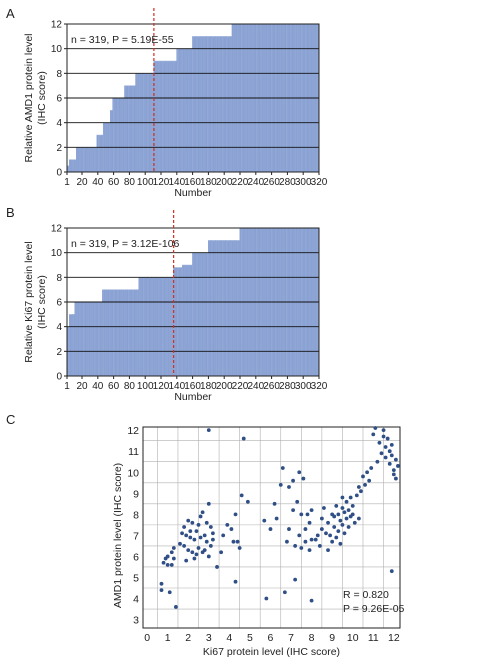 This screenshot has width=485, height=667. Describe the element at coordinates (374, 609) in the screenshot. I see `stat-p: P = 9.26E-05` at that location.